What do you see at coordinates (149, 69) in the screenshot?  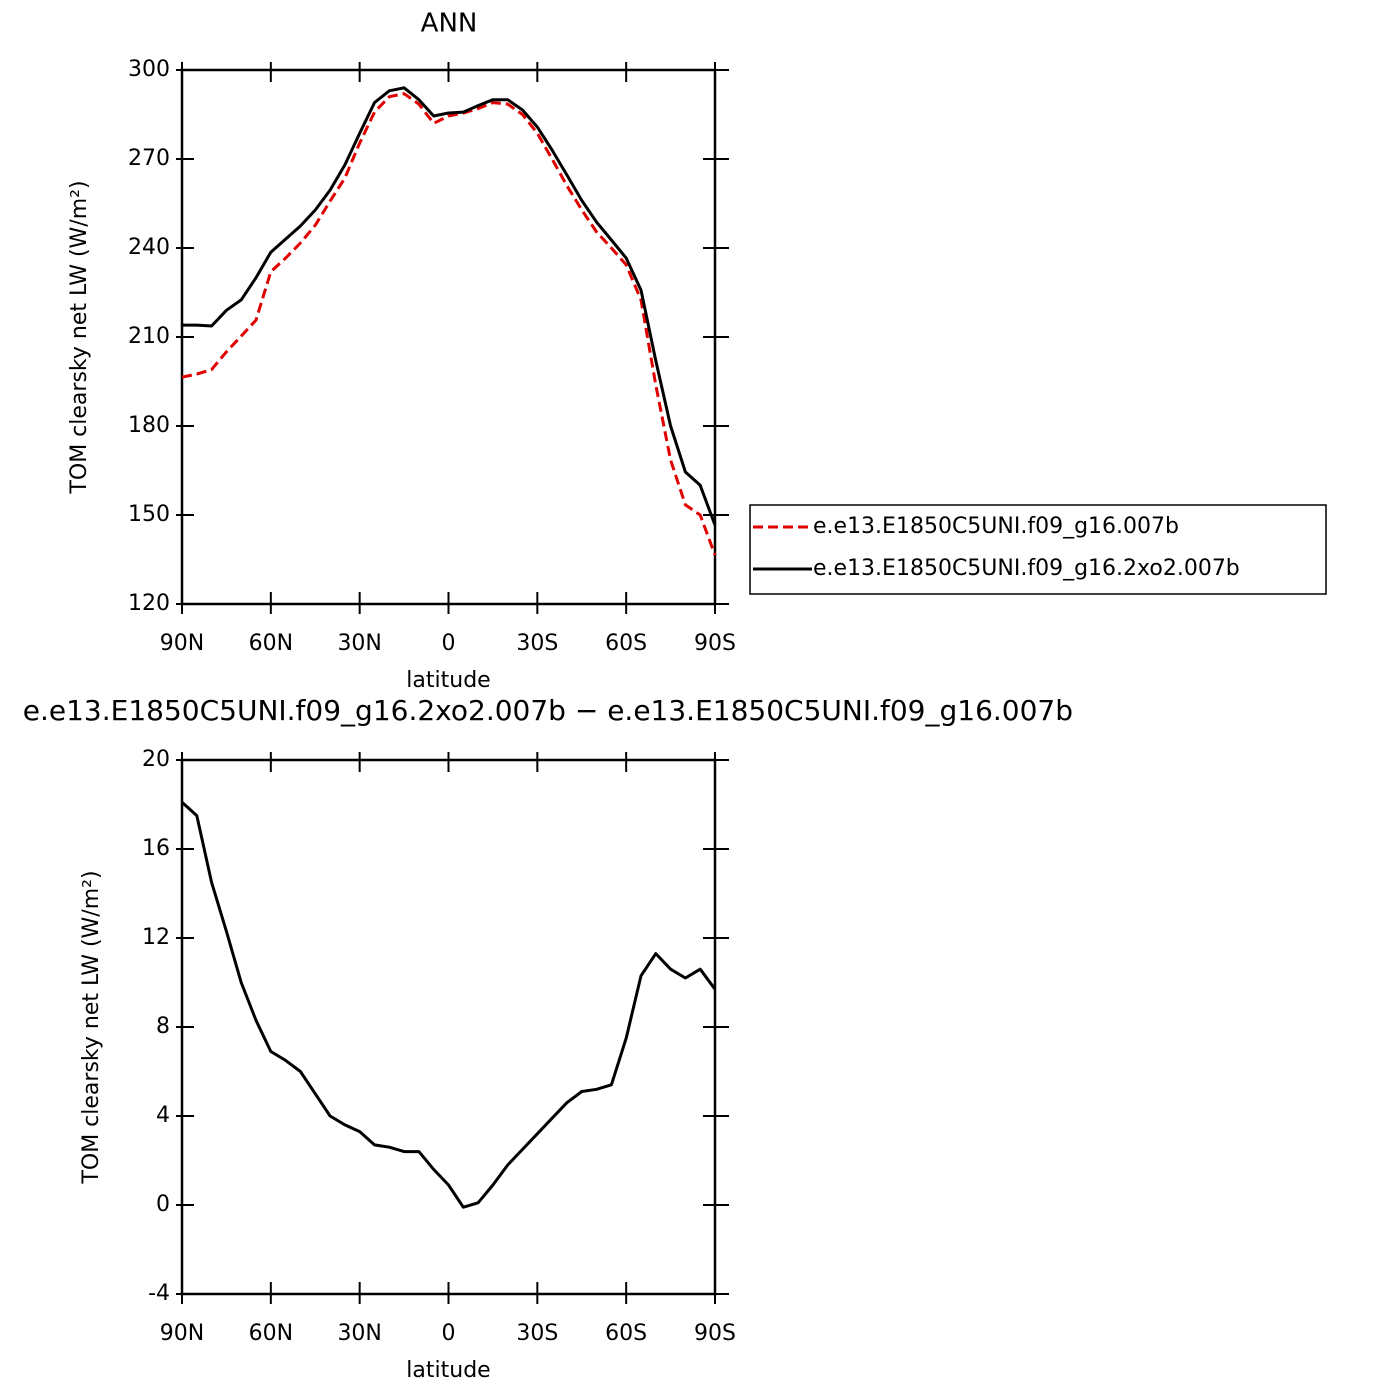 I see `y-tick-label: 300` at bounding box center [149, 69].